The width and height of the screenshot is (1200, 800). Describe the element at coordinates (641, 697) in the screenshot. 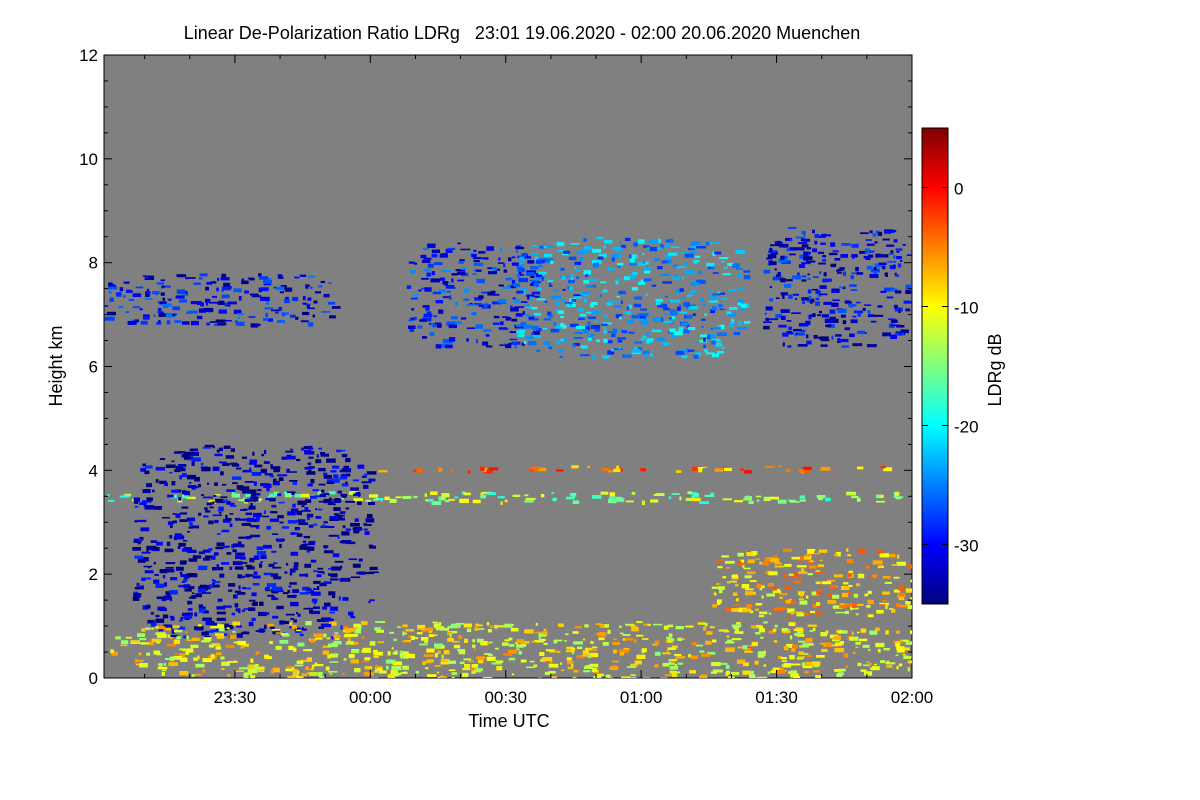

I see `x-tick-label: 01:00` at that location.